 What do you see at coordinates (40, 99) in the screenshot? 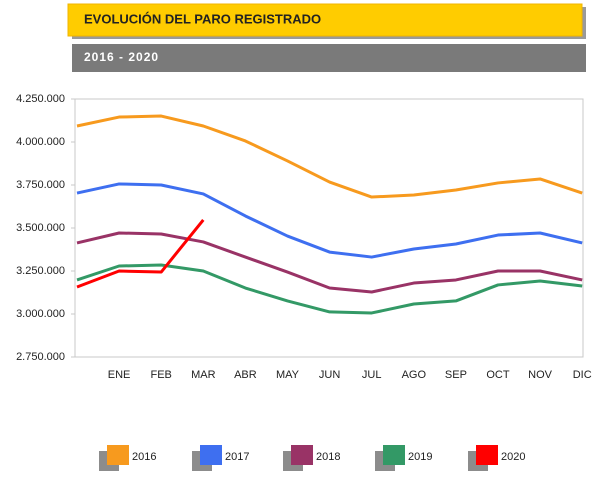
I see `y-tick-label: 4.250.000` at bounding box center [40, 99].